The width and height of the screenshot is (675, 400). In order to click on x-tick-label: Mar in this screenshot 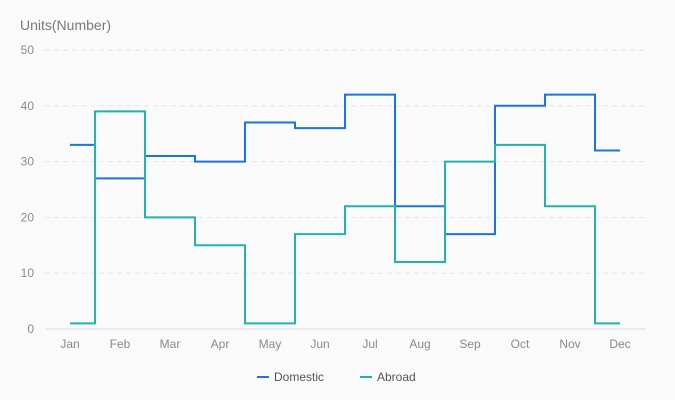, I will do `click(170, 344)`.